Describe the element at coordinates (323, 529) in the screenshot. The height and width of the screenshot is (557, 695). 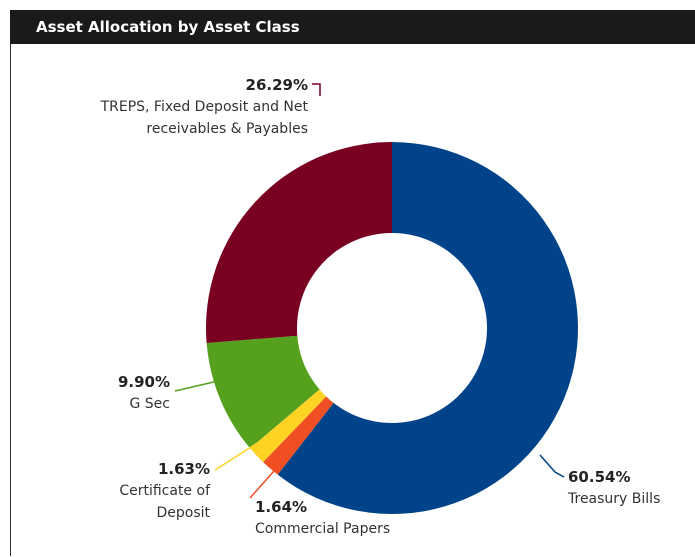
I see `legend-label: Commercial Papers` at that location.